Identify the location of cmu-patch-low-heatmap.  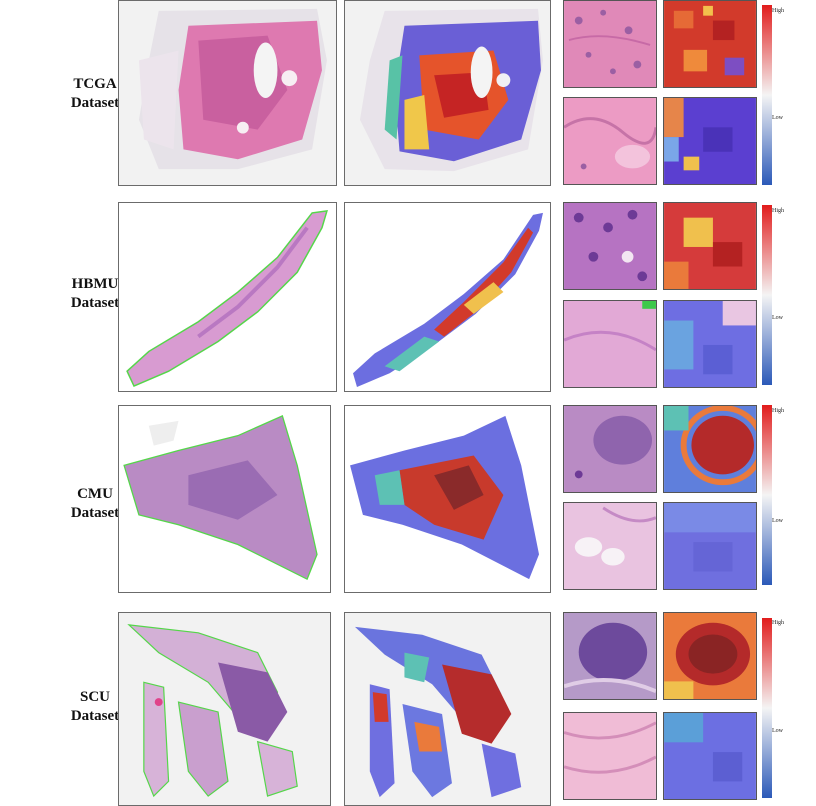
(710, 546).